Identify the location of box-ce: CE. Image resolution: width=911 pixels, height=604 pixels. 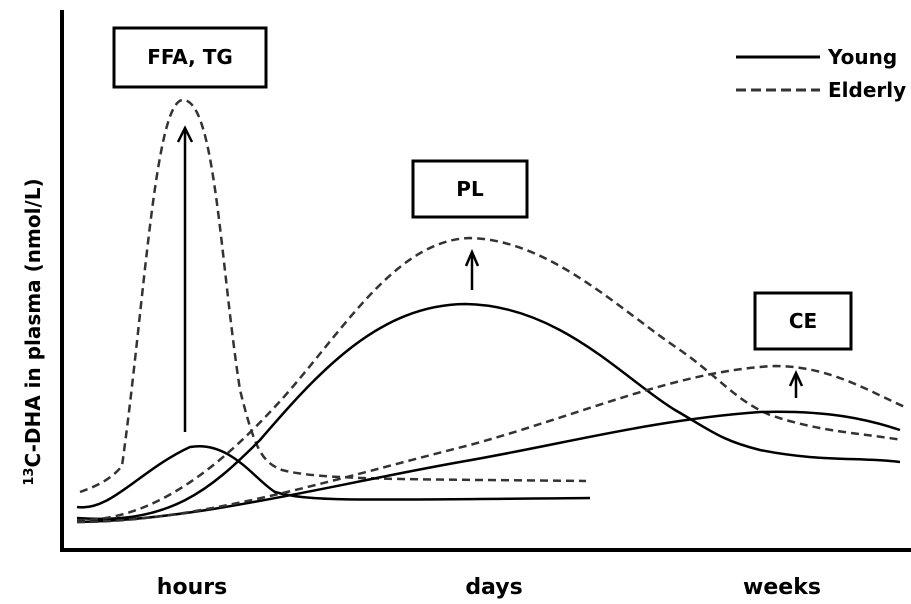
(803, 321).